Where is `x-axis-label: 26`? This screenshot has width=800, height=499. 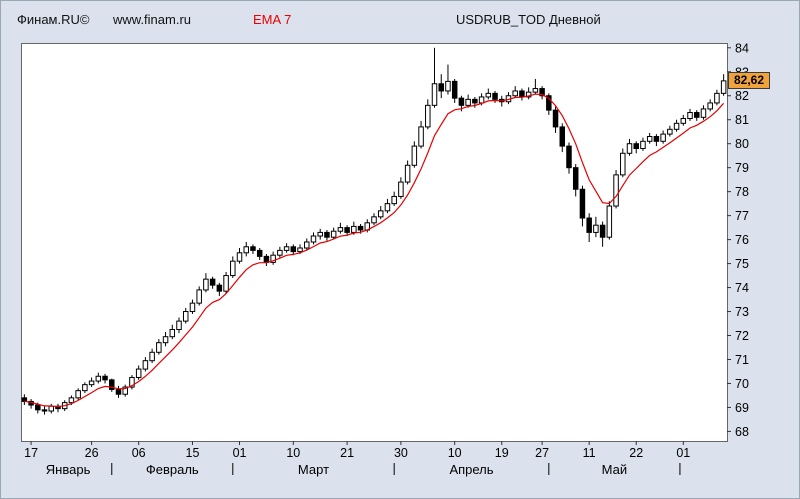
x-axis-label: 26 is located at coordinates (92, 453).